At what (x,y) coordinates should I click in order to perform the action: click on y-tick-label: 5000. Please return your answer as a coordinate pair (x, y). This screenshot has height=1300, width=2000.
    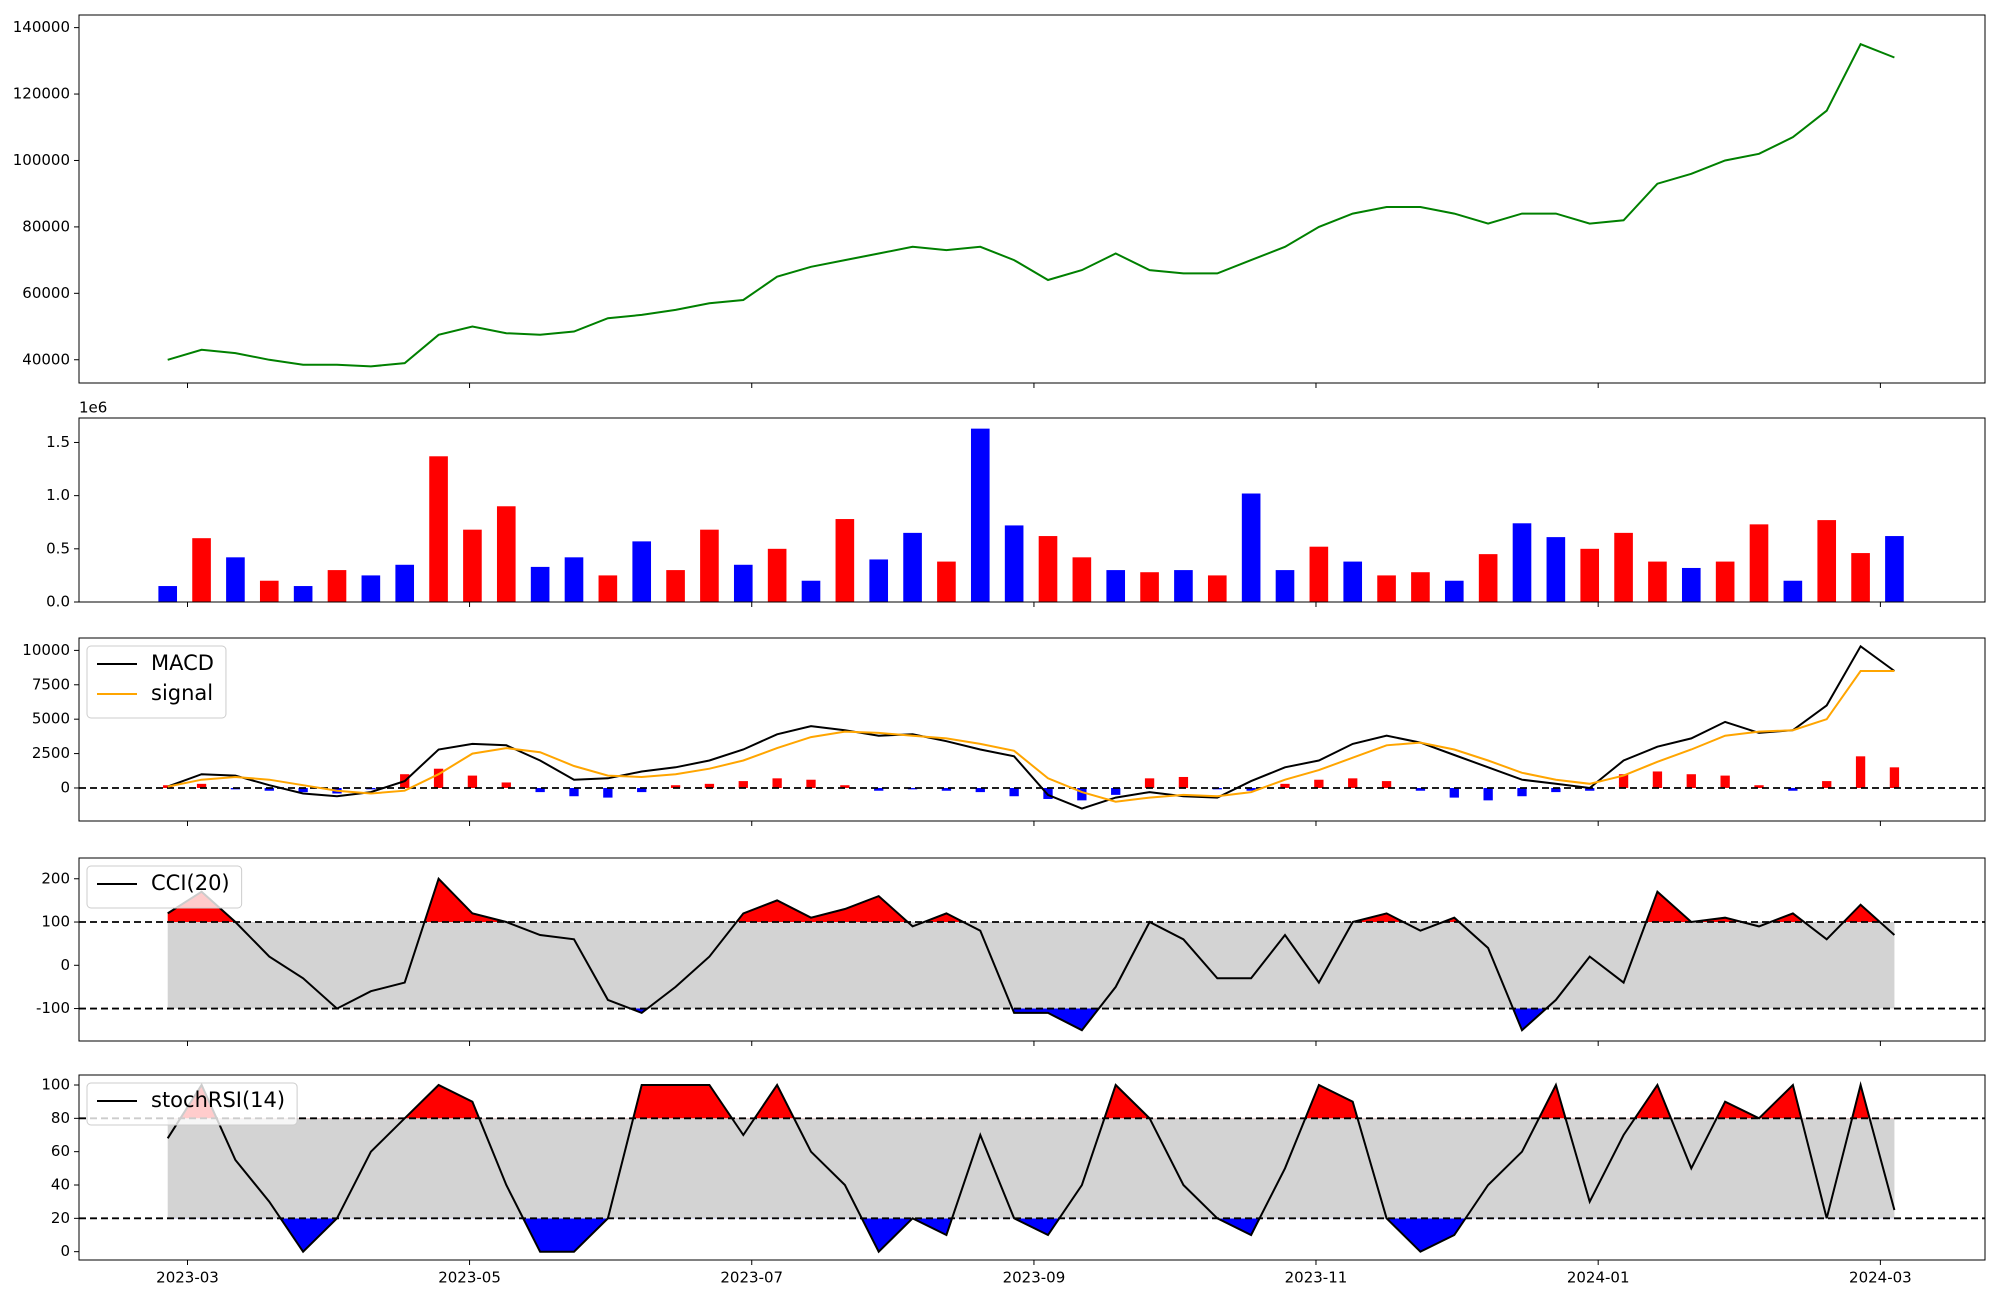
    Looking at the image, I should click on (51, 719).